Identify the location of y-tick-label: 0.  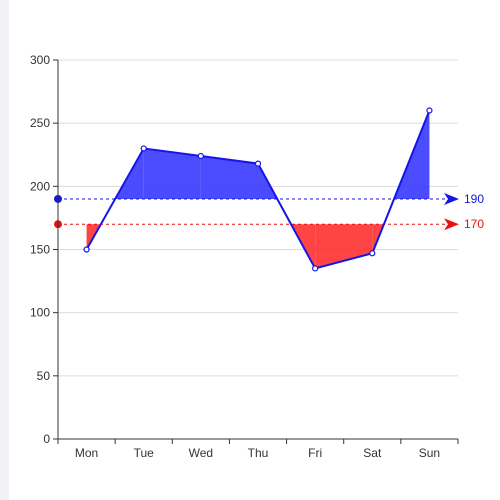
(46, 439).